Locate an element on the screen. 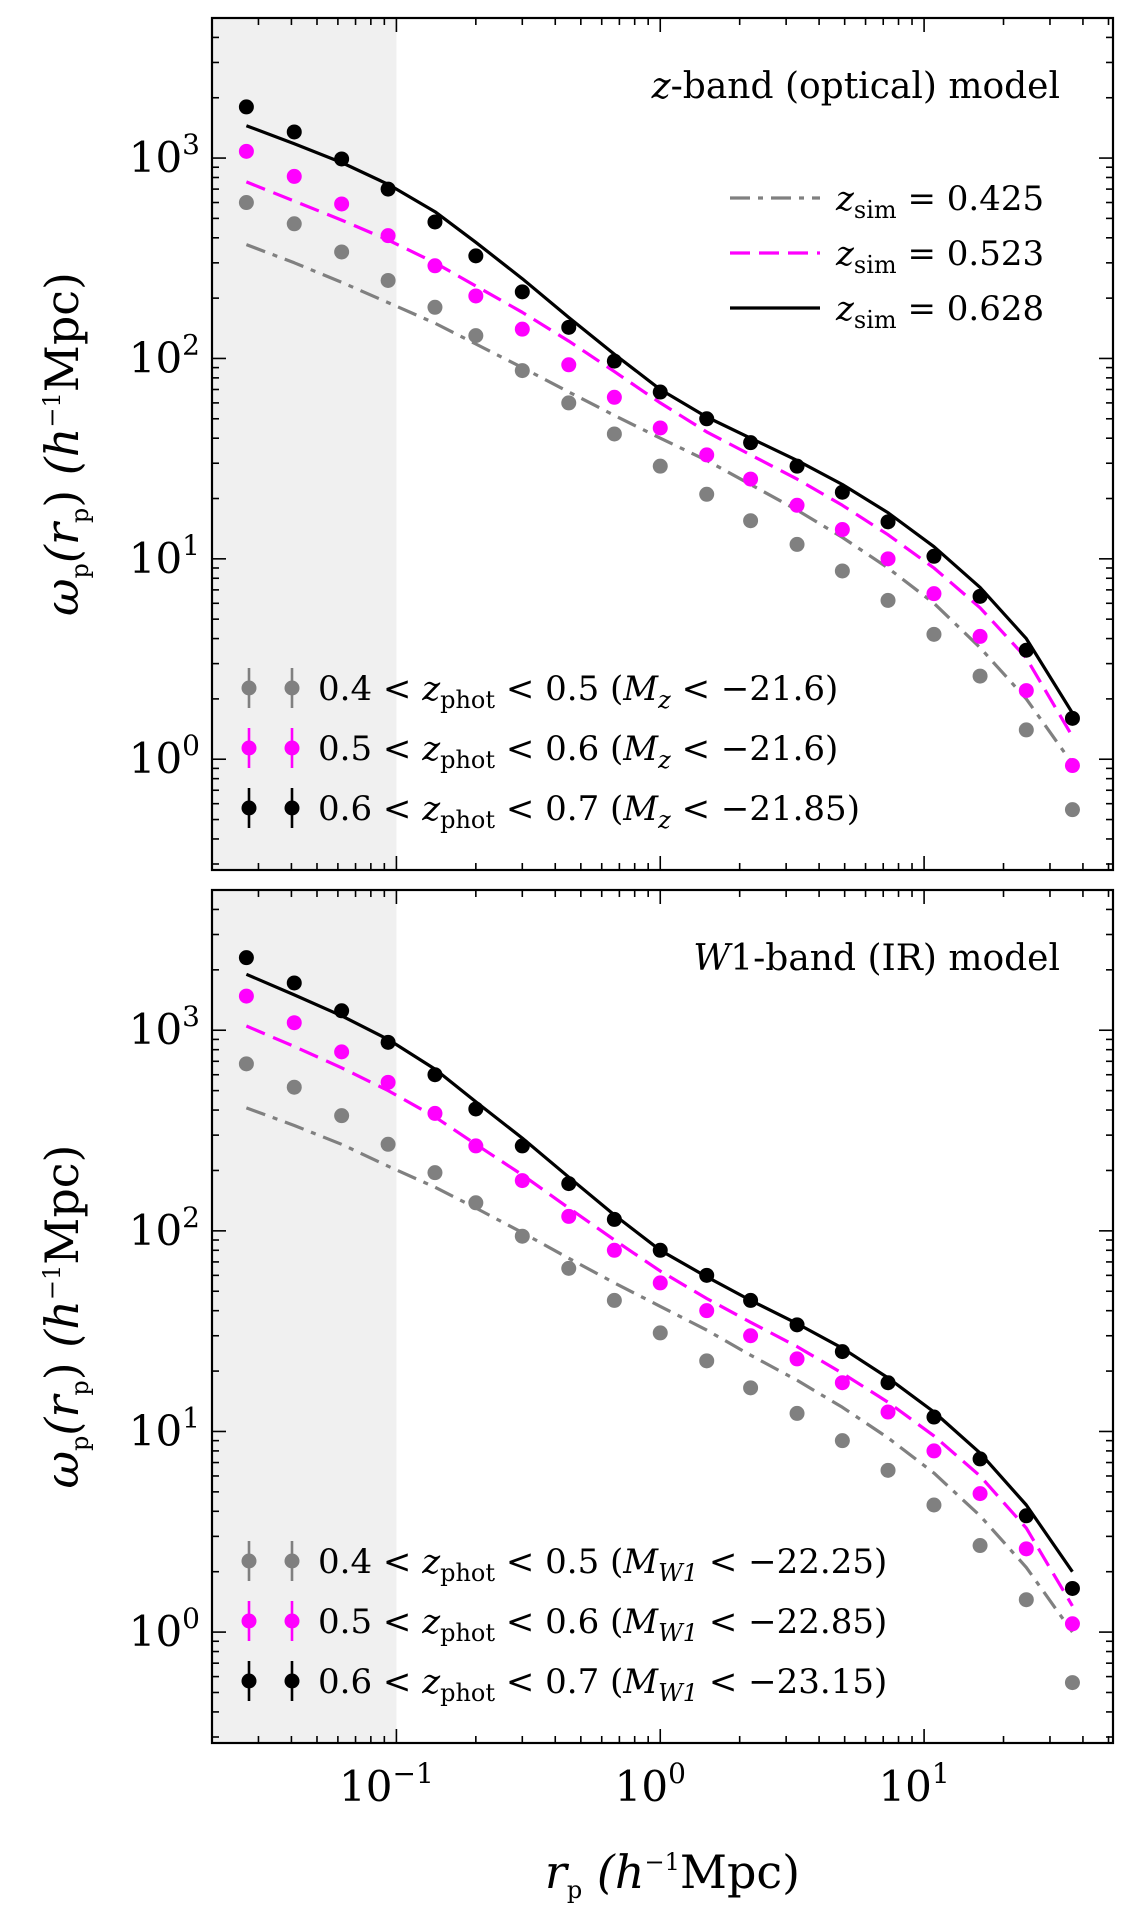  legend-hi: < 0.5 ( is located at coordinates (559, 1562).